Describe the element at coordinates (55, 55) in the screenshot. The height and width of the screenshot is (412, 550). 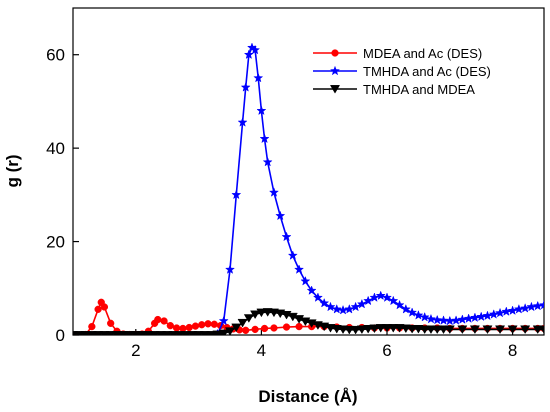
I see `y-tick-label: 60` at that location.